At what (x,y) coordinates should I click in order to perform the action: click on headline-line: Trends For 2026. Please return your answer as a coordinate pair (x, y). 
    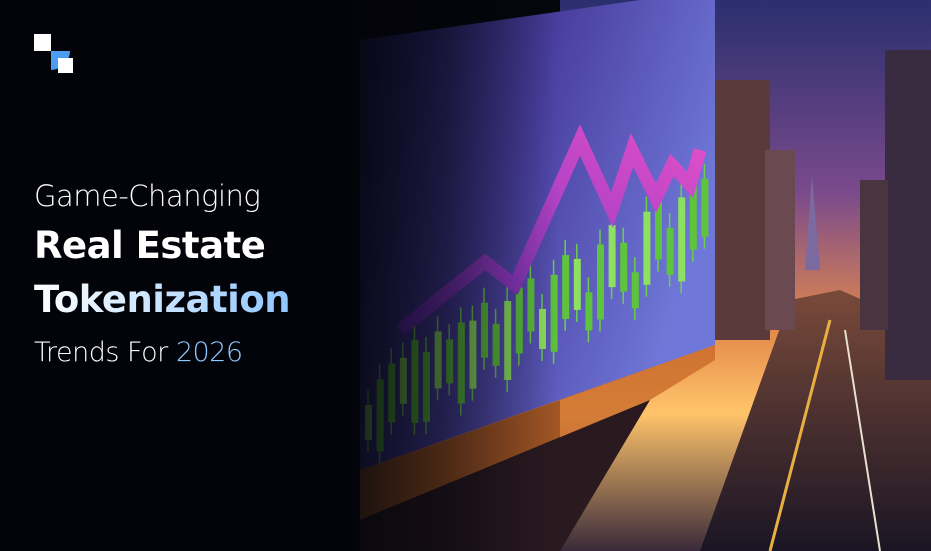
    Looking at the image, I should click on (162, 353).